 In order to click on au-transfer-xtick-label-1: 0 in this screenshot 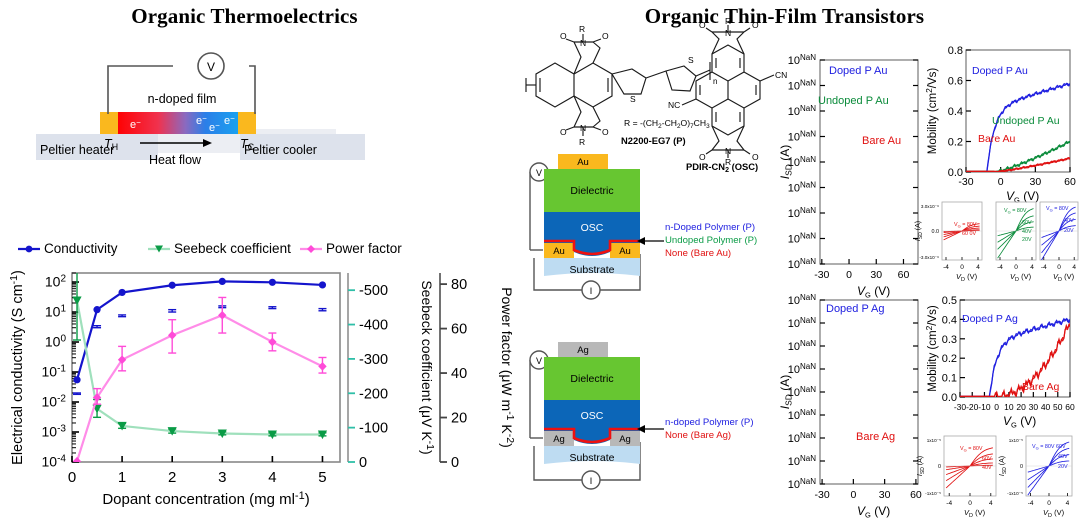, I will do `click(849, 275)`.